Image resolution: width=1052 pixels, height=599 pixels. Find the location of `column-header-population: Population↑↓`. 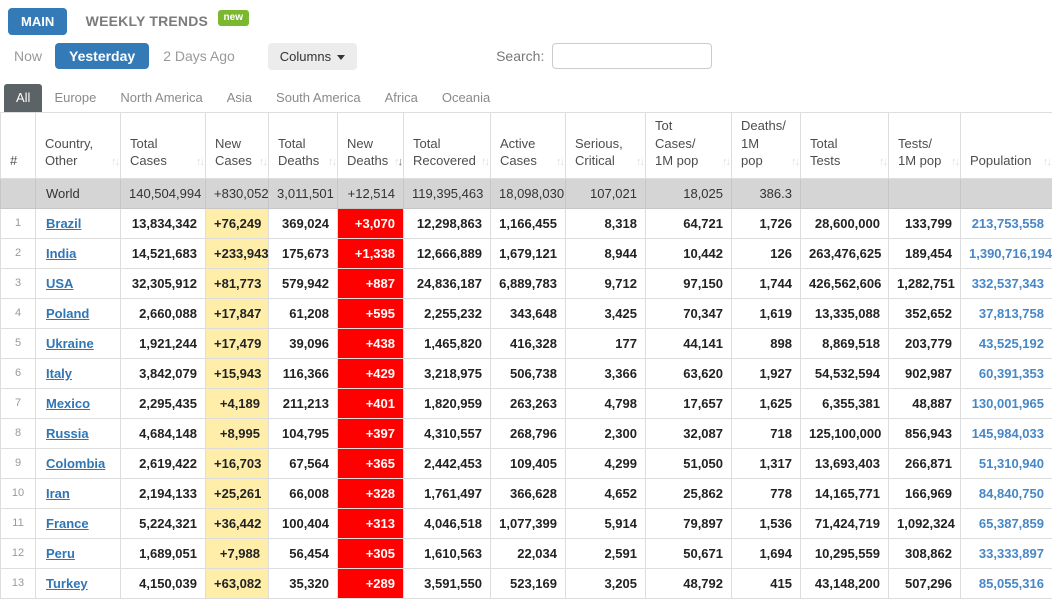

column-header-population: Population↑↓ is located at coordinates (1006, 146).